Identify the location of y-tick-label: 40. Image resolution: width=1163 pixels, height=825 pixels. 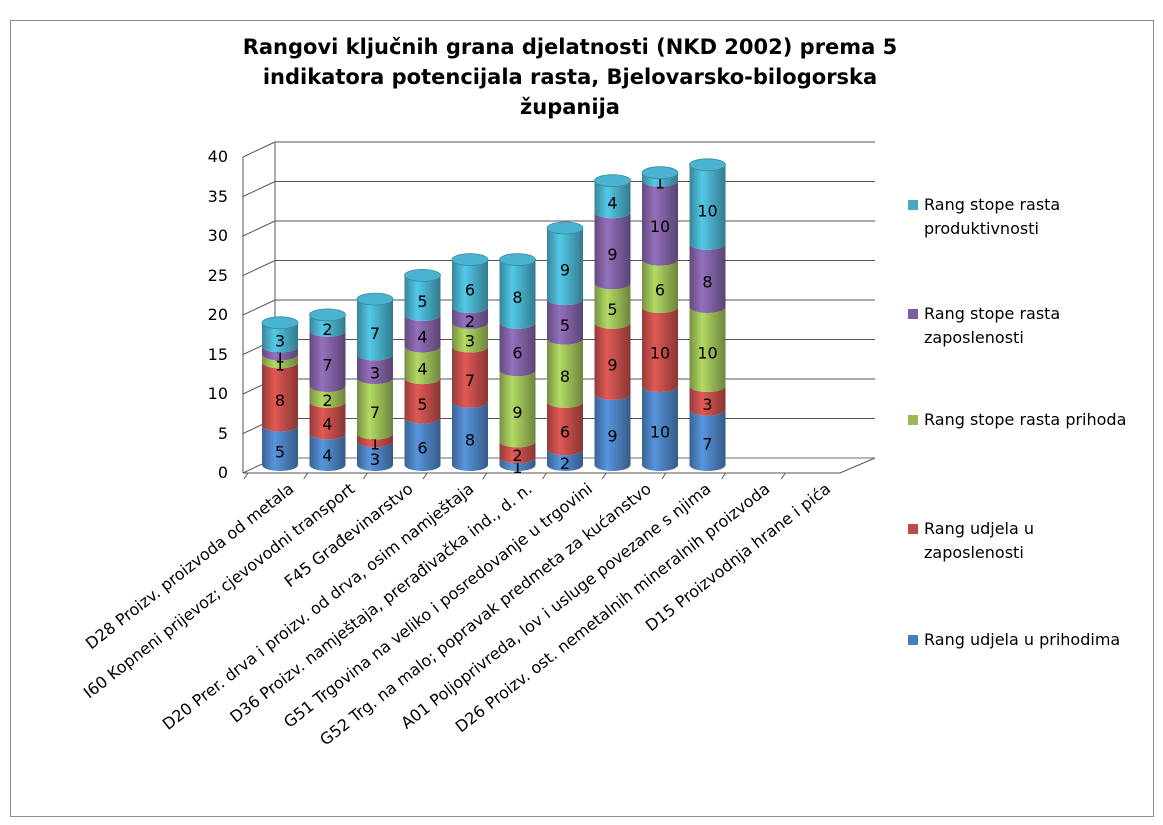
(217, 156).